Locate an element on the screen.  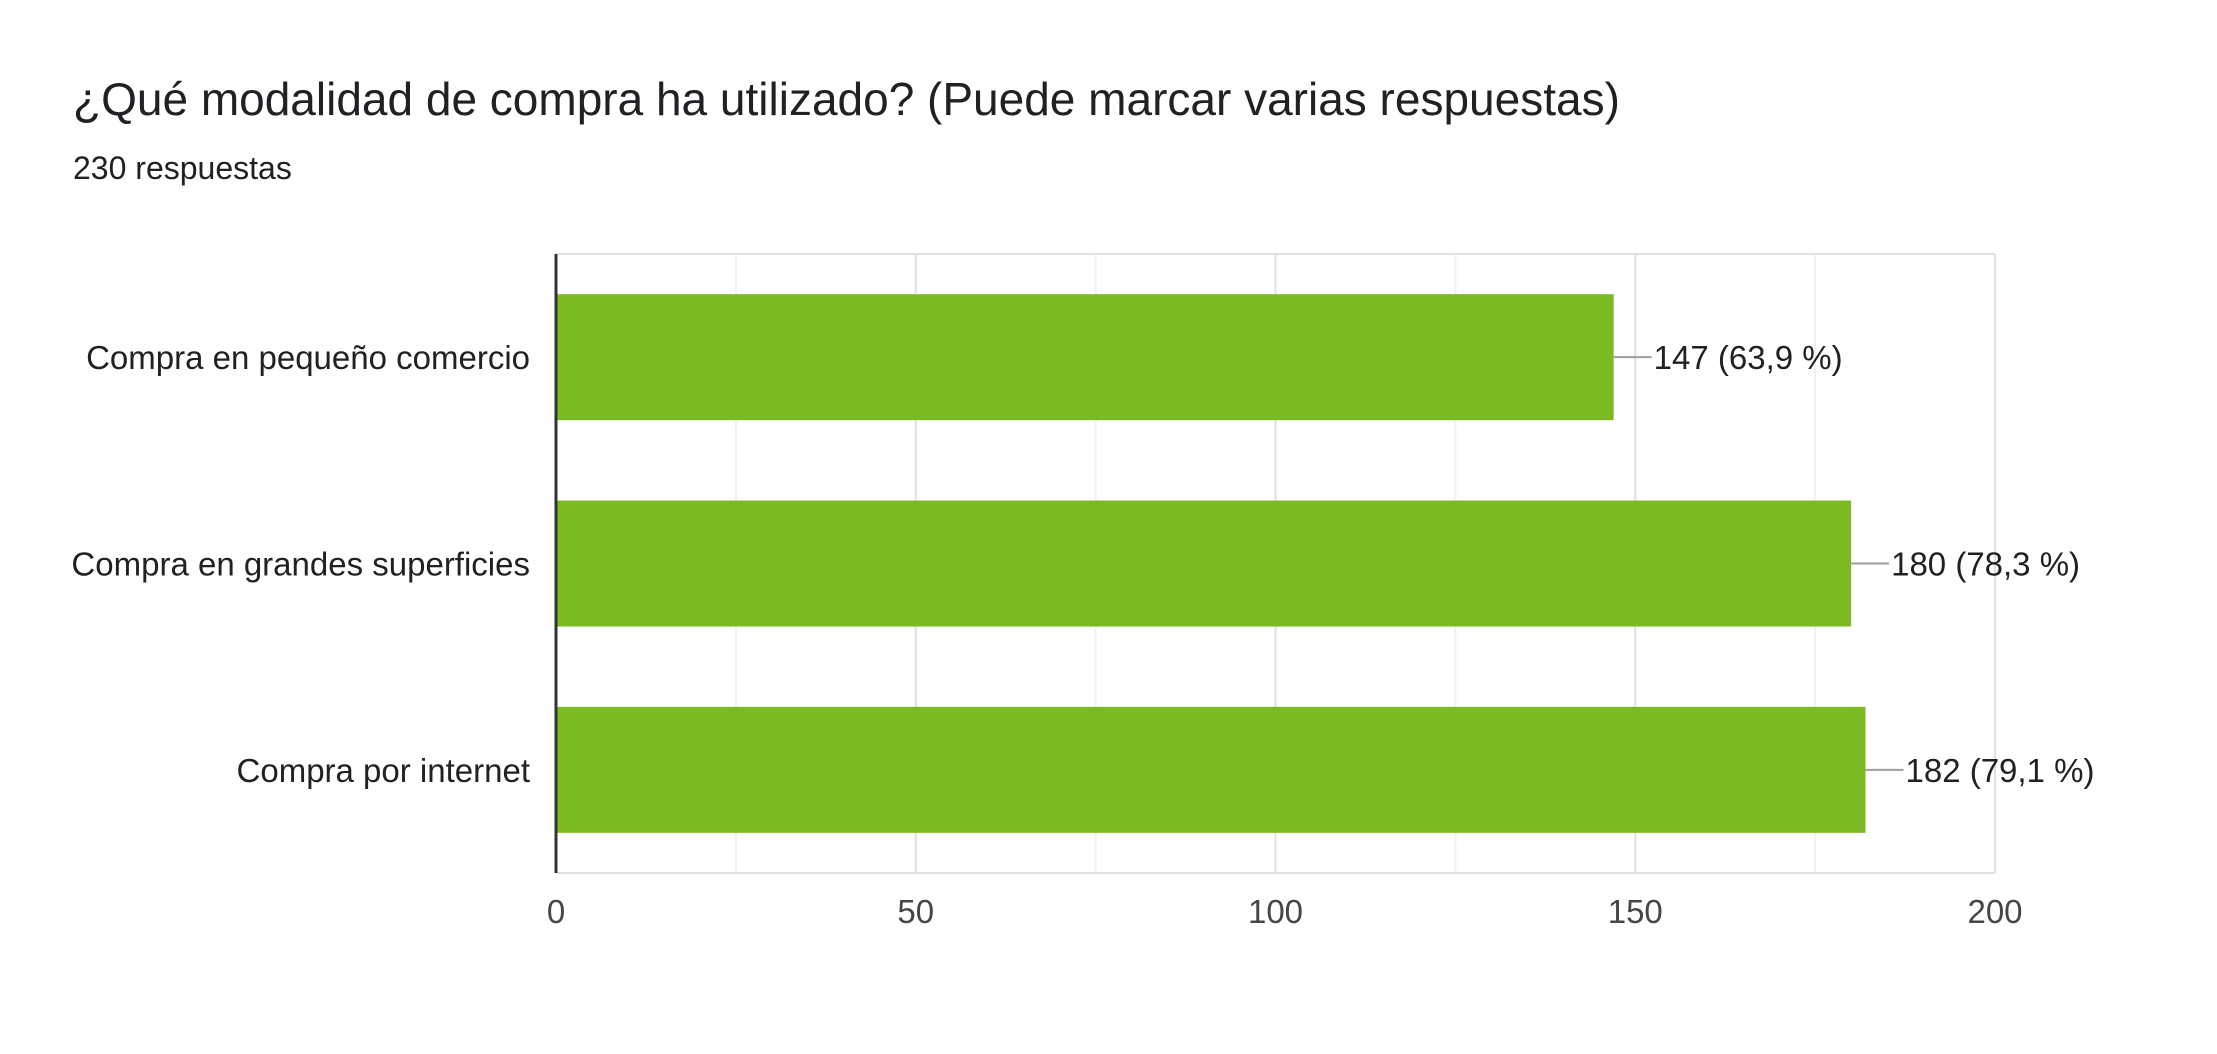
data-label: 182 (79,1 %) is located at coordinates (1999, 770).